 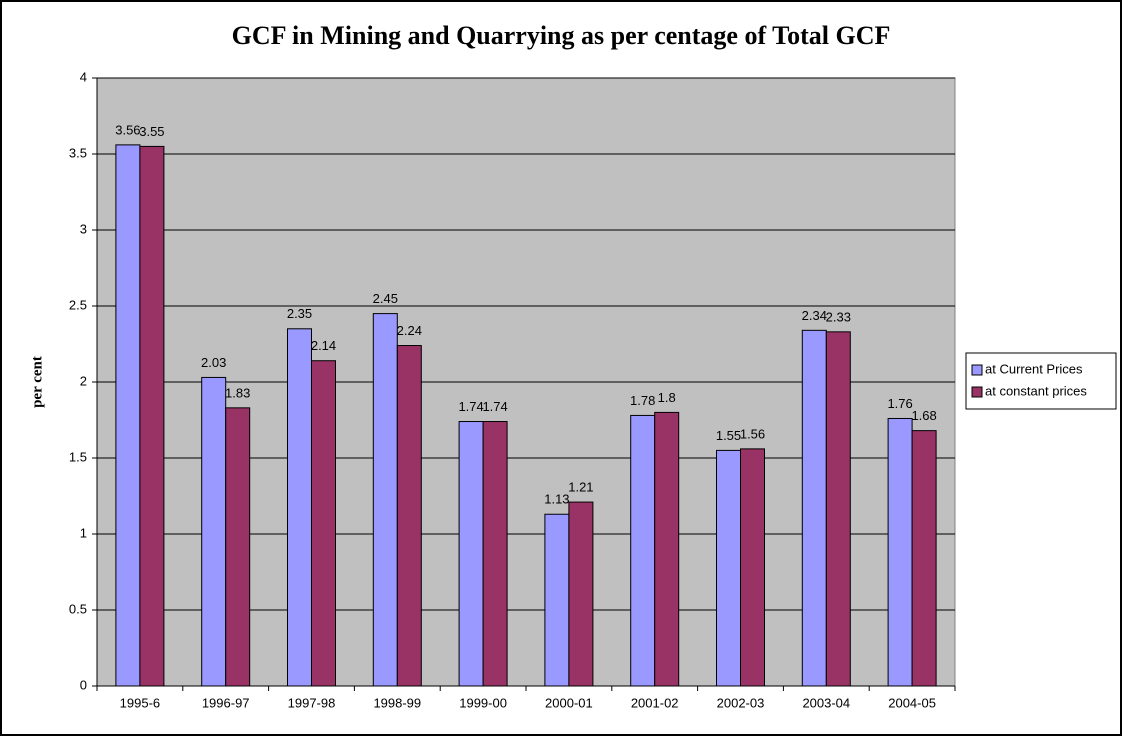 I want to click on value-label: 1.56, so click(x=752, y=433).